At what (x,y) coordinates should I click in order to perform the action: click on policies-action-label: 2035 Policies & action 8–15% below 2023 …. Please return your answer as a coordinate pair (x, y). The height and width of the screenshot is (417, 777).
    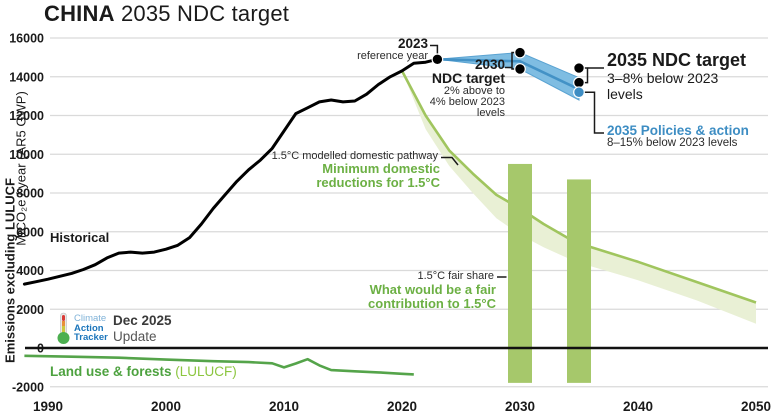
    Looking at the image, I should click on (678, 137).